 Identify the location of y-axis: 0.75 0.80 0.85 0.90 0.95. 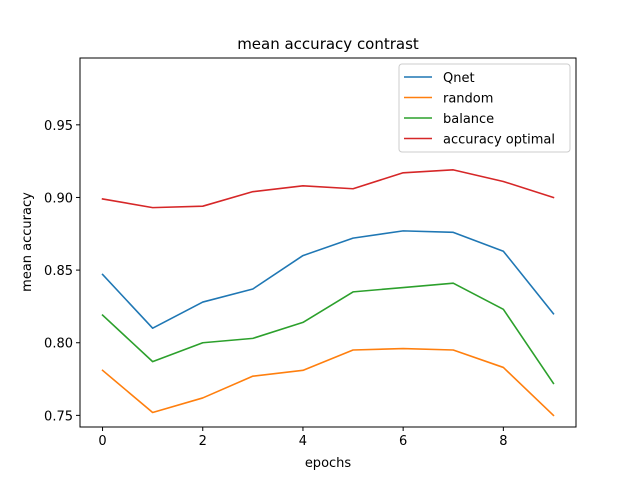
(62, 271).